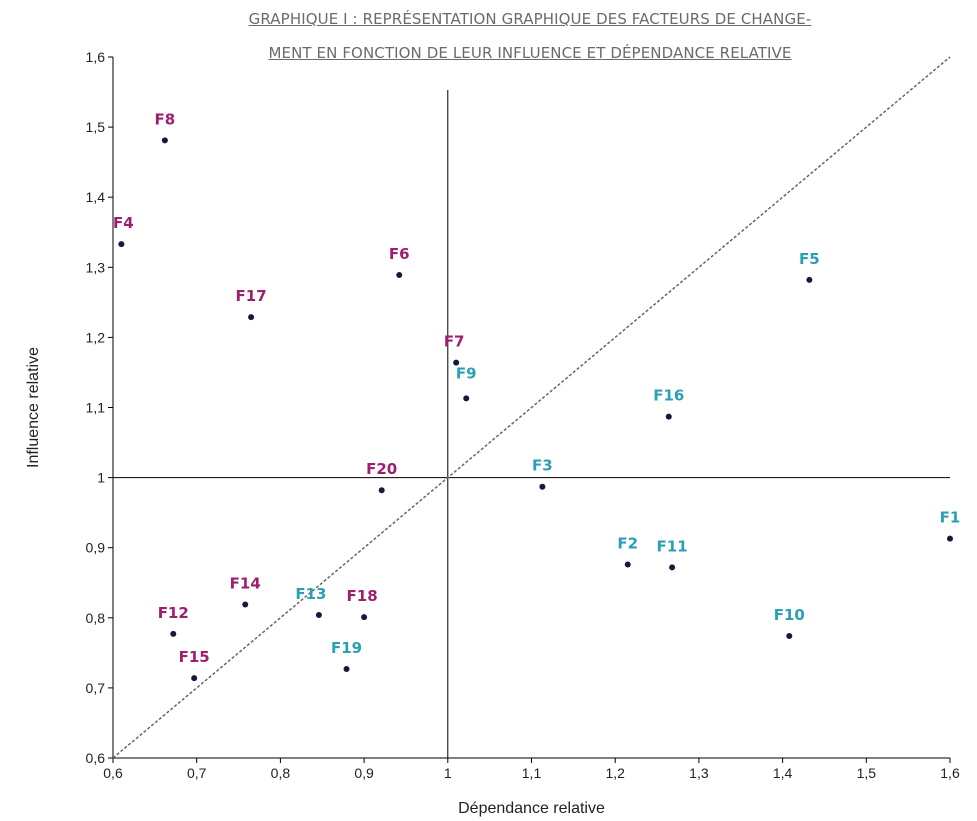  What do you see at coordinates (346, 668) in the screenshot?
I see `data-point-f19` at bounding box center [346, 668].